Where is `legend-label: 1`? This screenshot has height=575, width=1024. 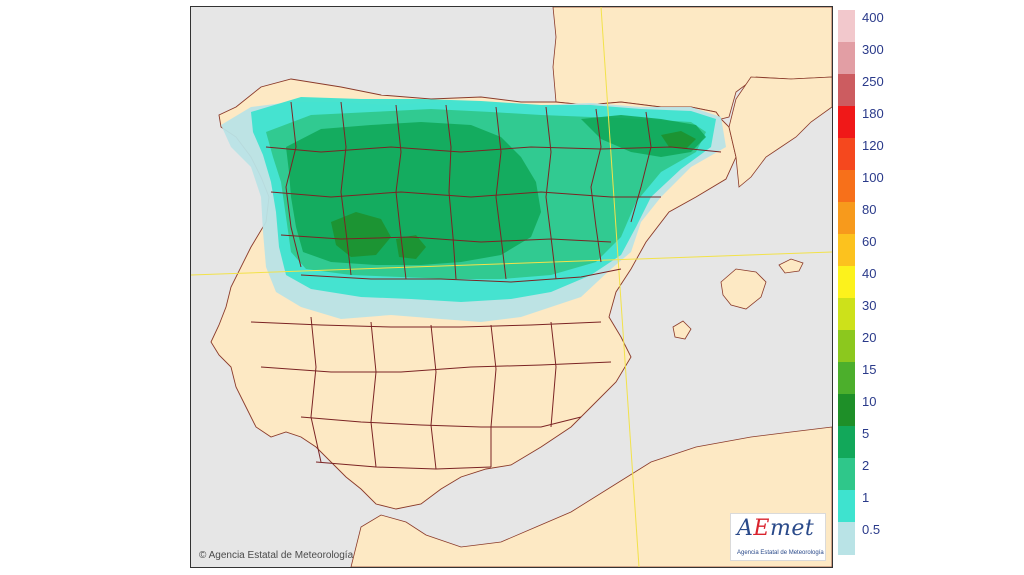
legend-label: 1 is located at coordinates (866, 497).